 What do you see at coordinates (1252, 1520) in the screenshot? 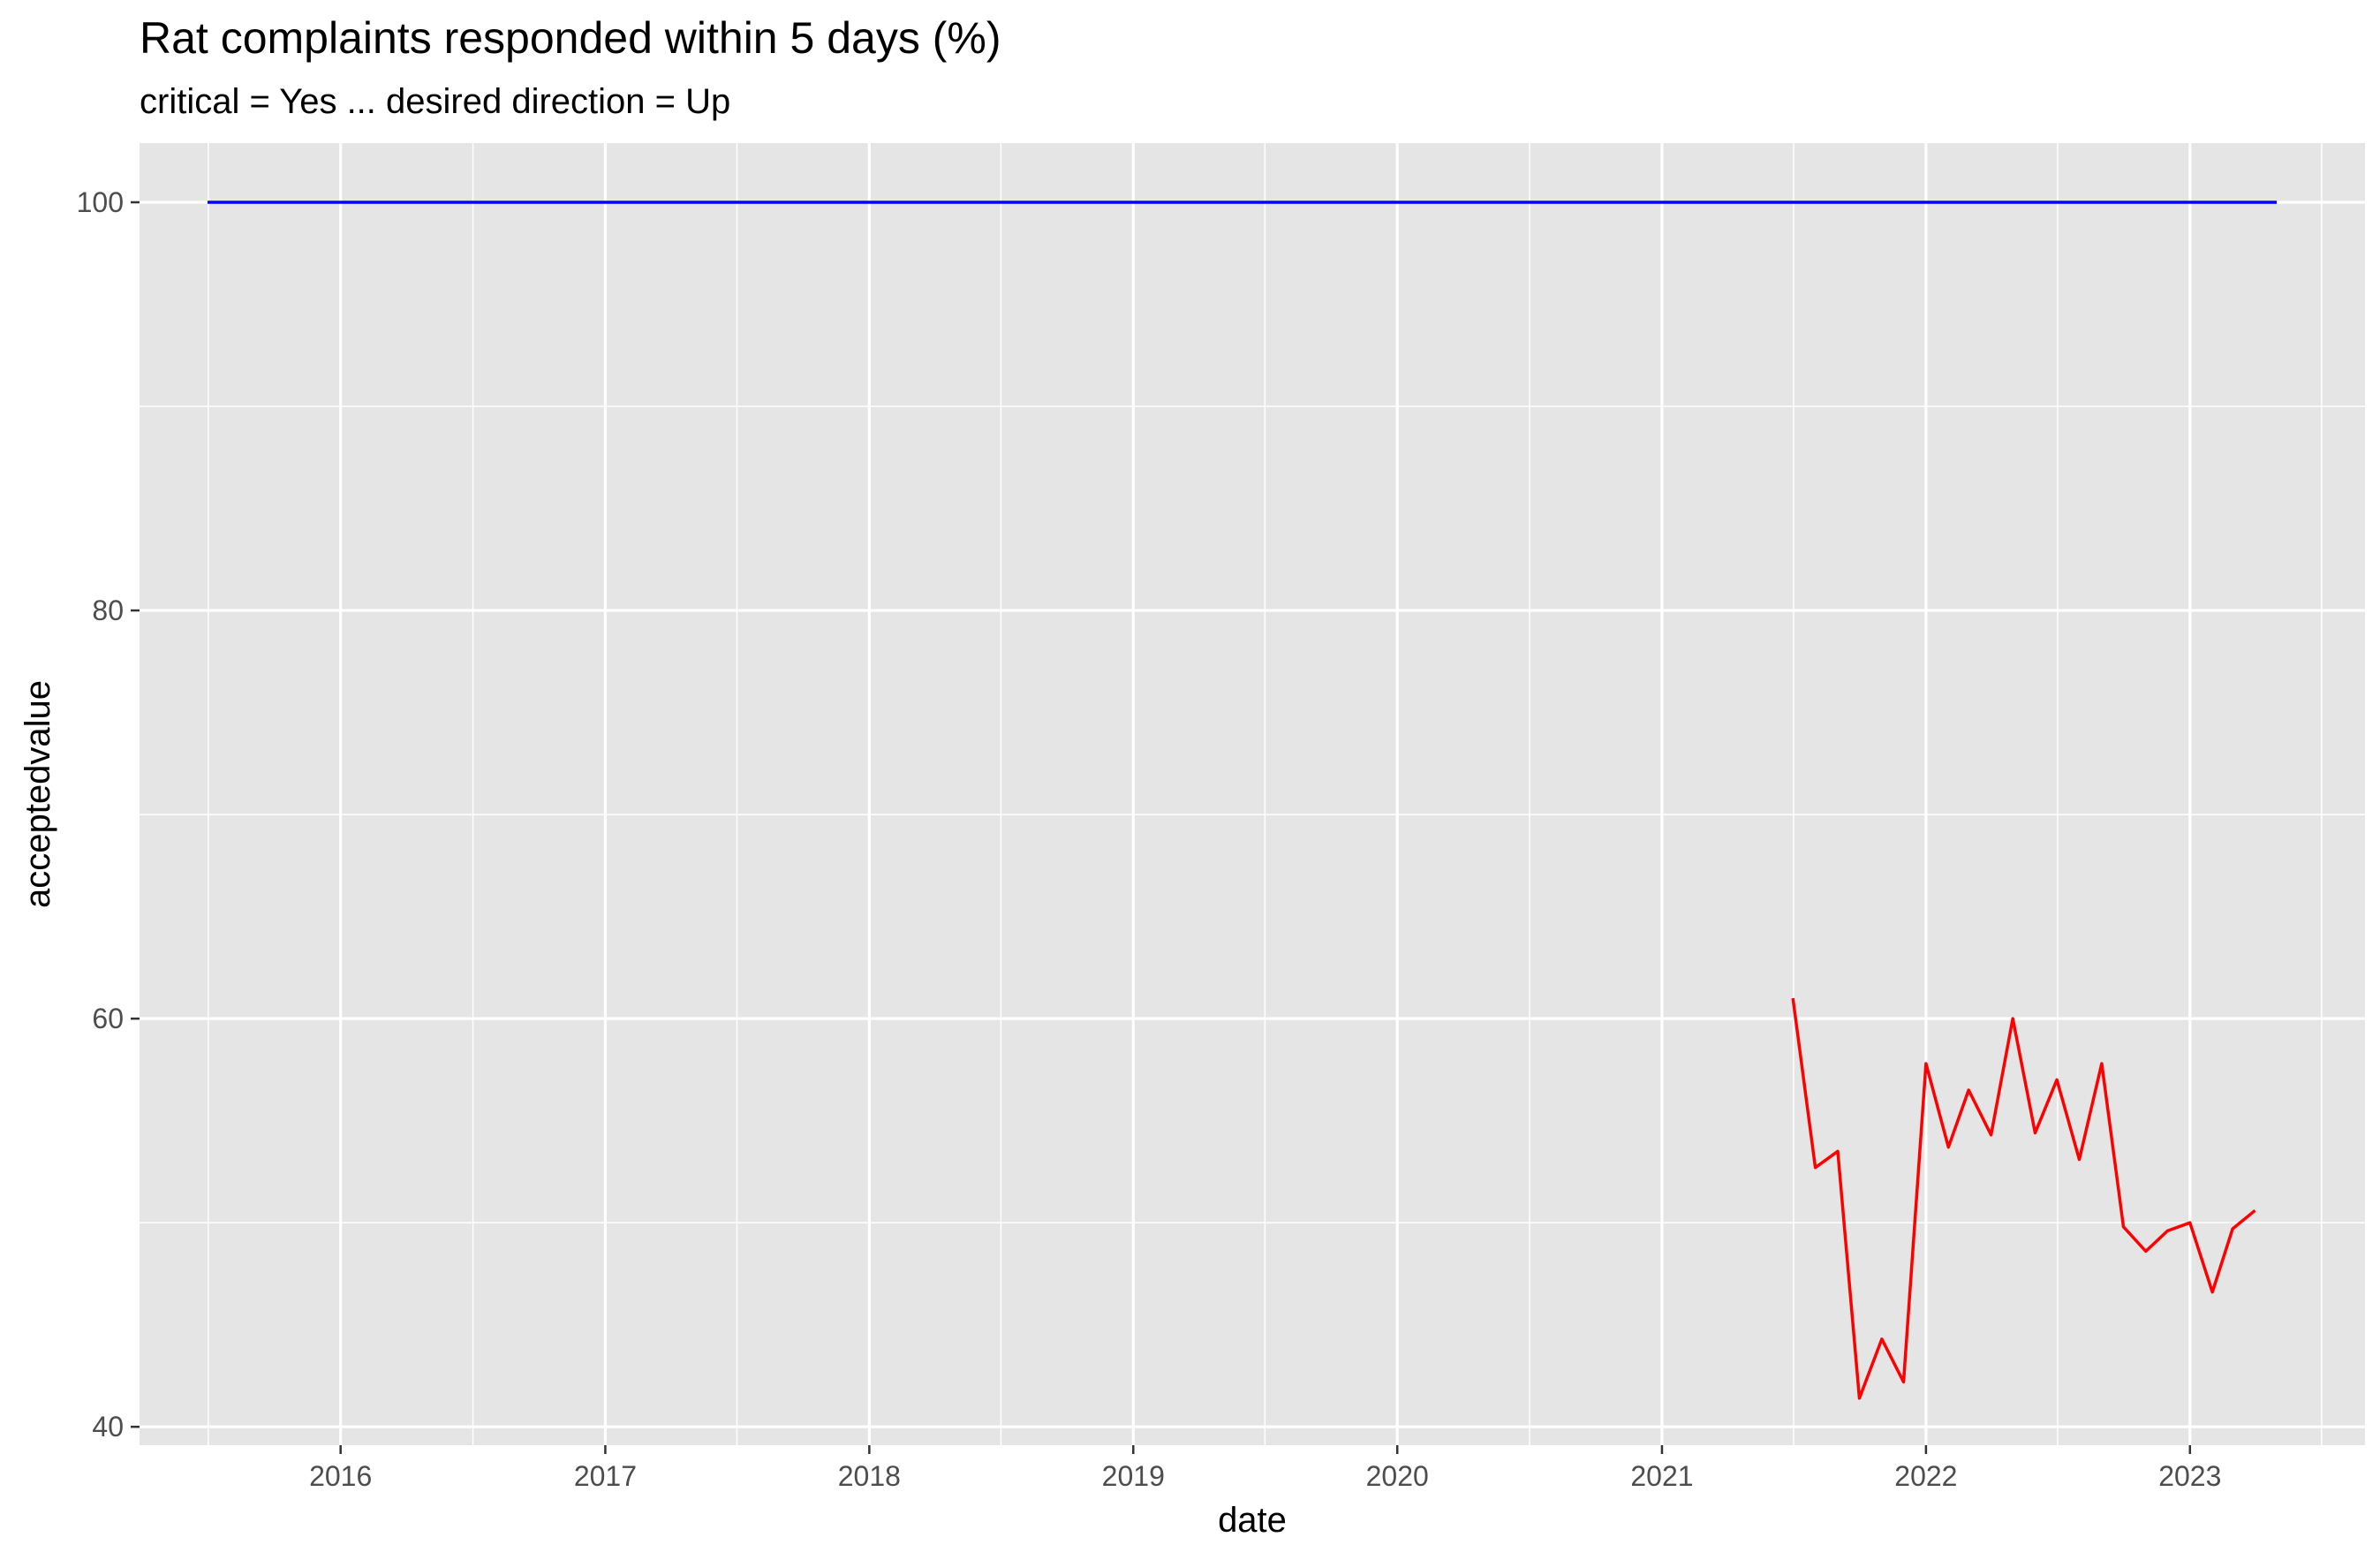
I see `x-axis-title: date` at bounding box center [1252, 1520].